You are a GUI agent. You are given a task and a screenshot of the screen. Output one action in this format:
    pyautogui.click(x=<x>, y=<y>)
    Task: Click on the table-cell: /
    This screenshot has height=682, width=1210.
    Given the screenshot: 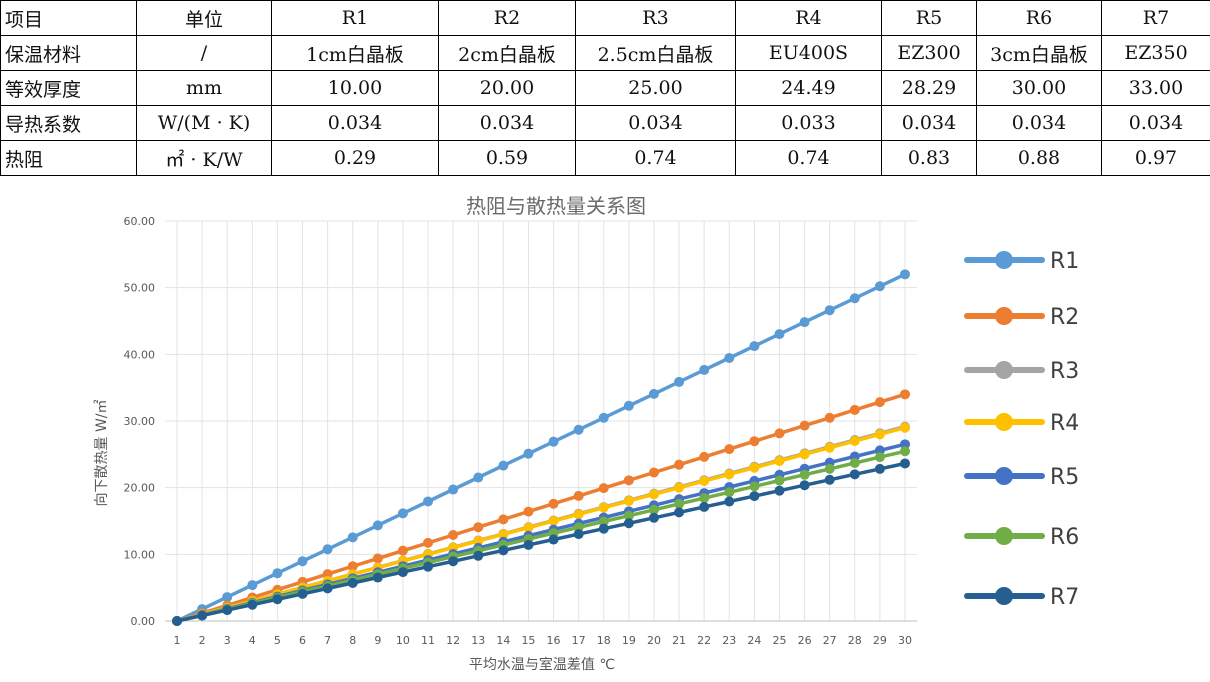 What is the action you would take?
    pyautogui.click(x=204, y=53)
    